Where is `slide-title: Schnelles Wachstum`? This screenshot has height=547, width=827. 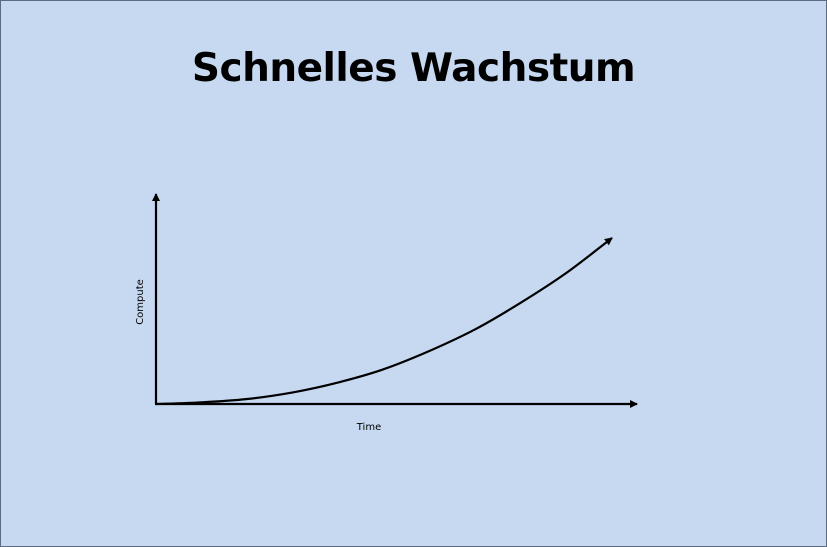
slide-title: Schnelles Wachstum is located at coordinates (413, 68).